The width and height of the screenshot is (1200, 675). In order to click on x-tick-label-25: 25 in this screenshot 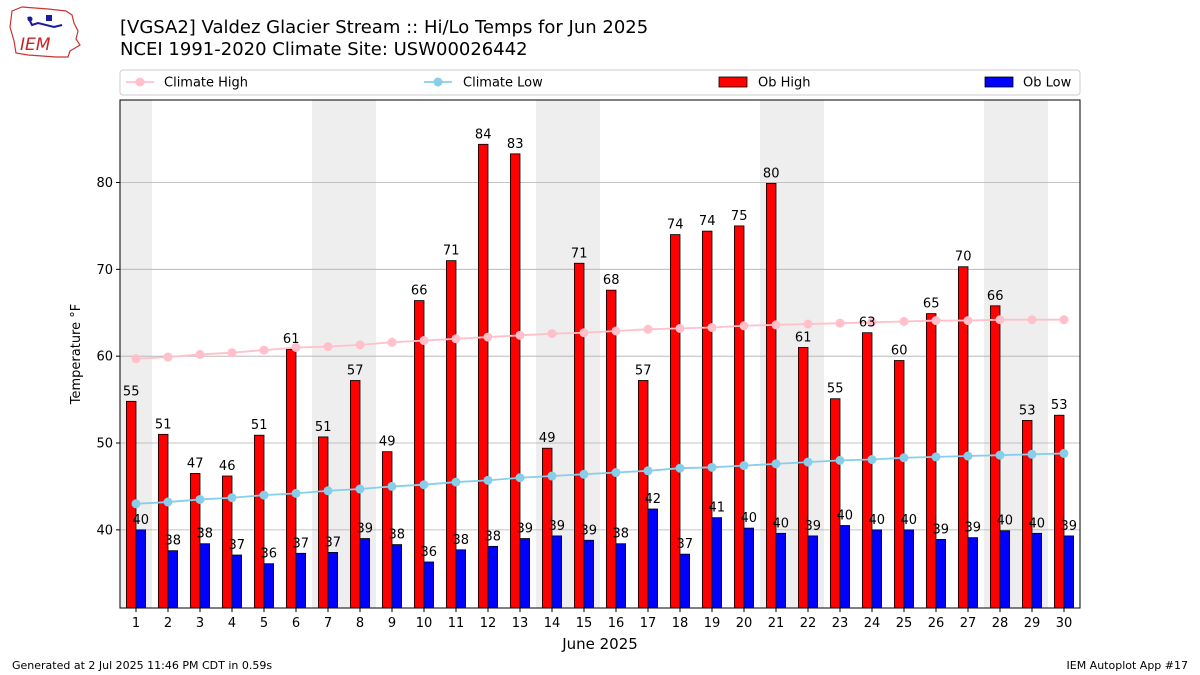, I will do `click(904, 623)`.